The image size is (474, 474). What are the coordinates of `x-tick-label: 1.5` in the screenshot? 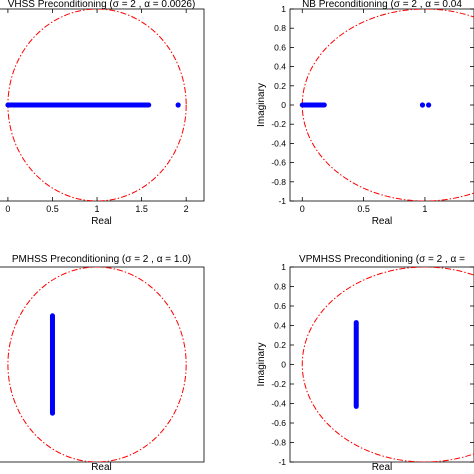 It's located at (141, 209).